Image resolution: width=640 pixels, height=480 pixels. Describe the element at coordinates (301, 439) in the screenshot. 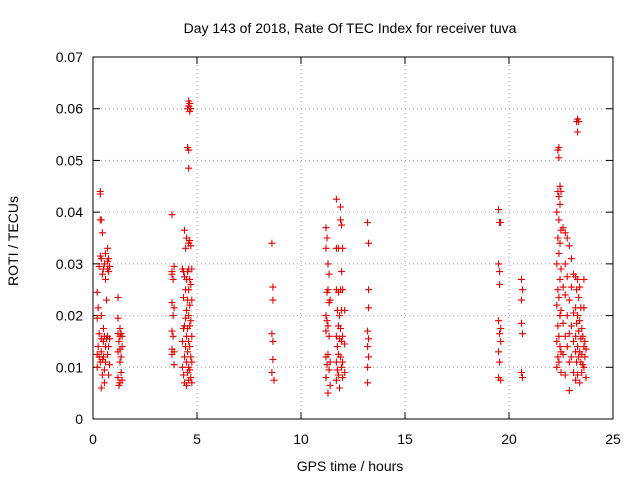

I see `x-tick-label: 10` at that location.